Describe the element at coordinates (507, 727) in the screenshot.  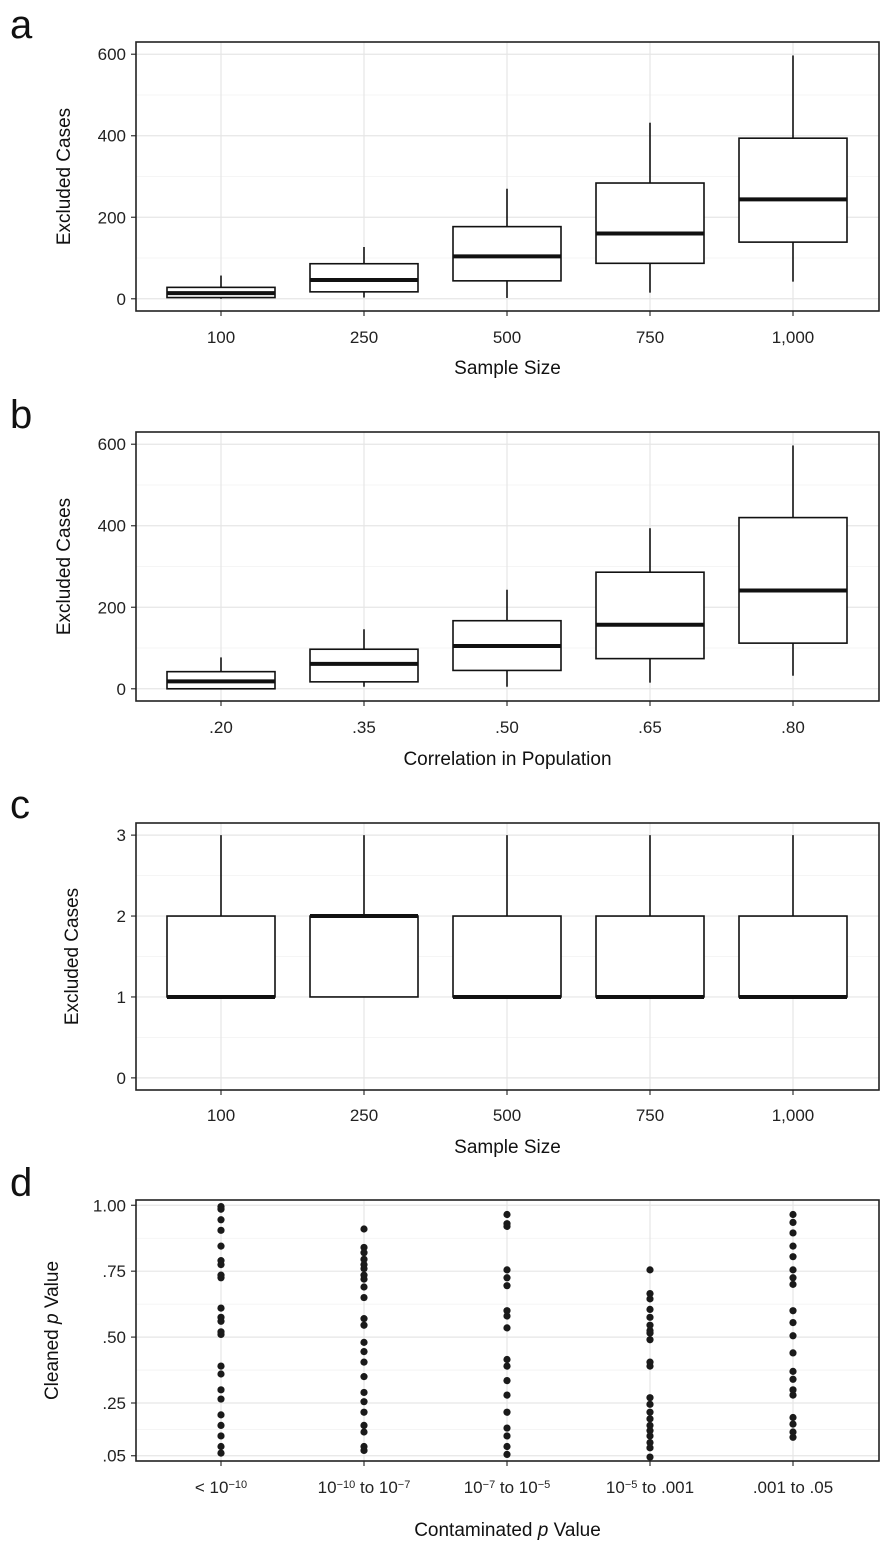
I see `x-tick-label: .50` at that location.